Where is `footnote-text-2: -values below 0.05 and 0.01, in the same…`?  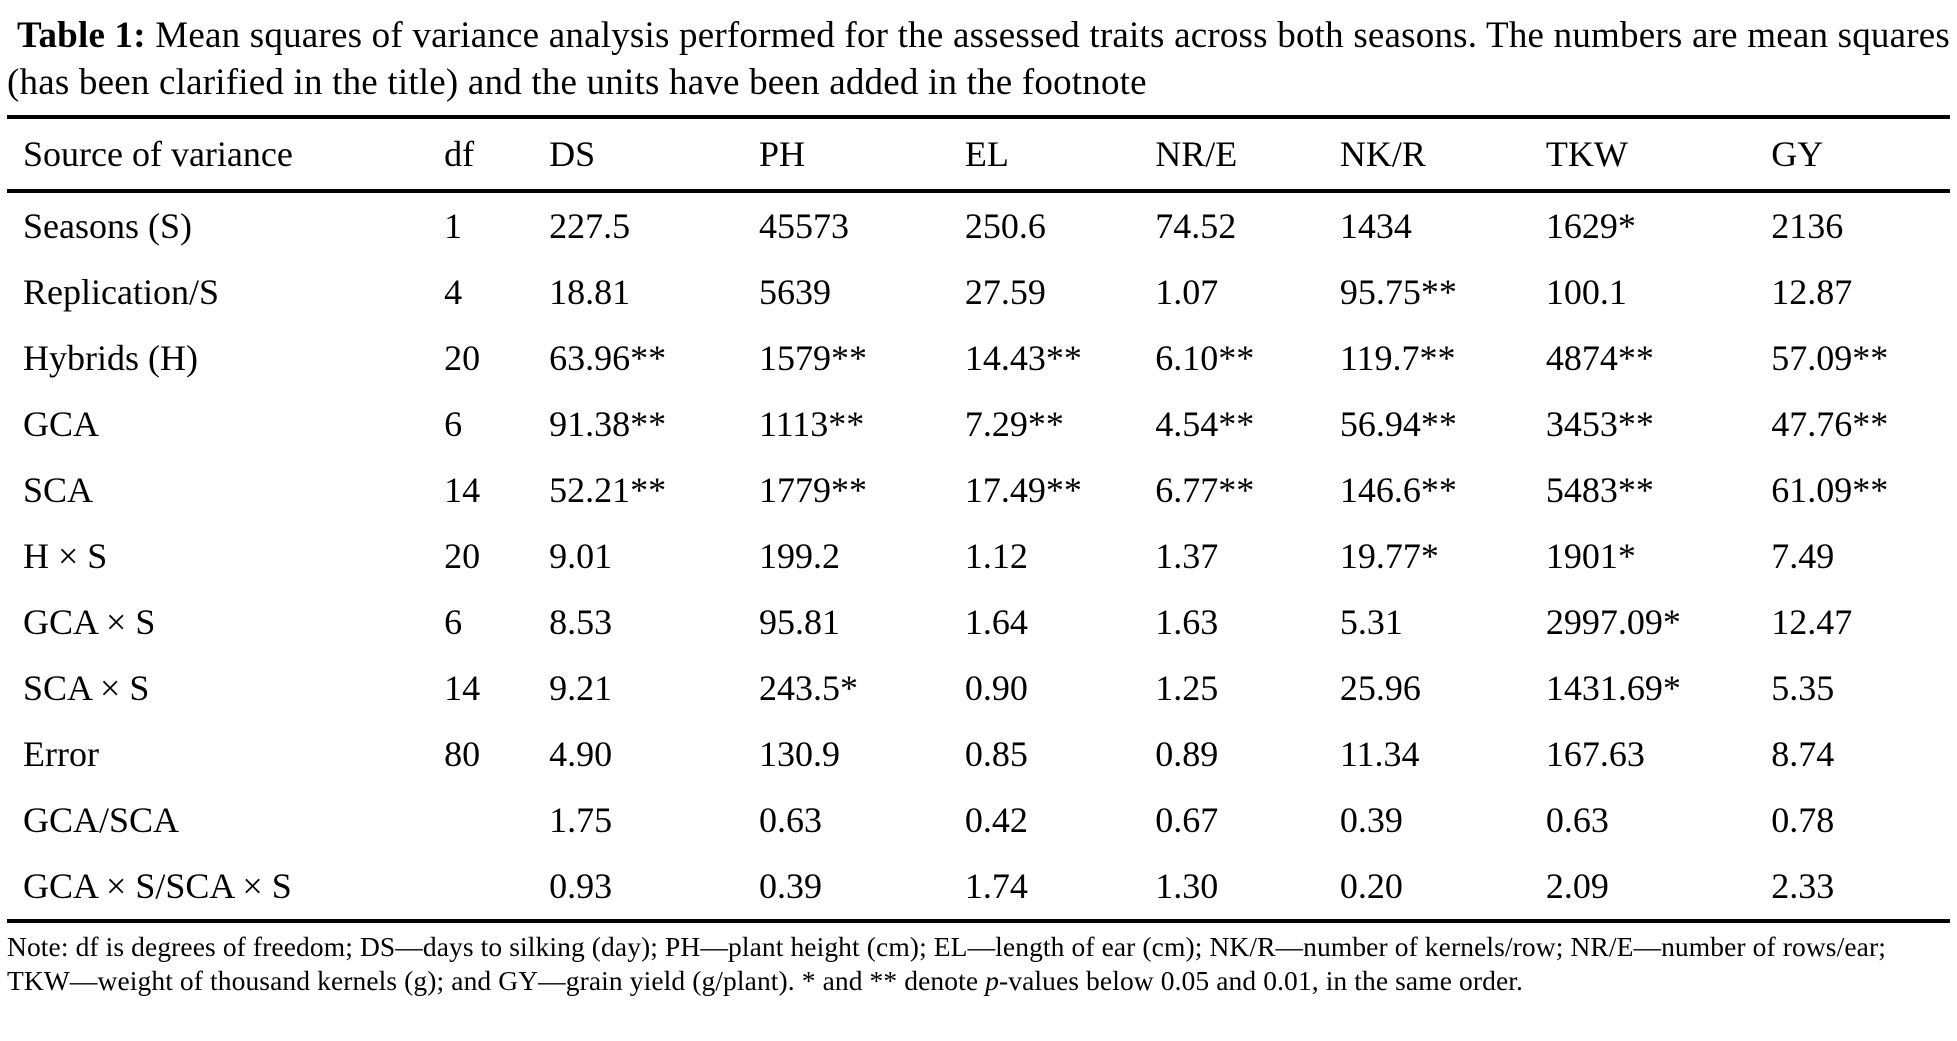 footnote-text-2: -values below 0.05 and 0.01, in the same… is located at coordinates (1260, 980).